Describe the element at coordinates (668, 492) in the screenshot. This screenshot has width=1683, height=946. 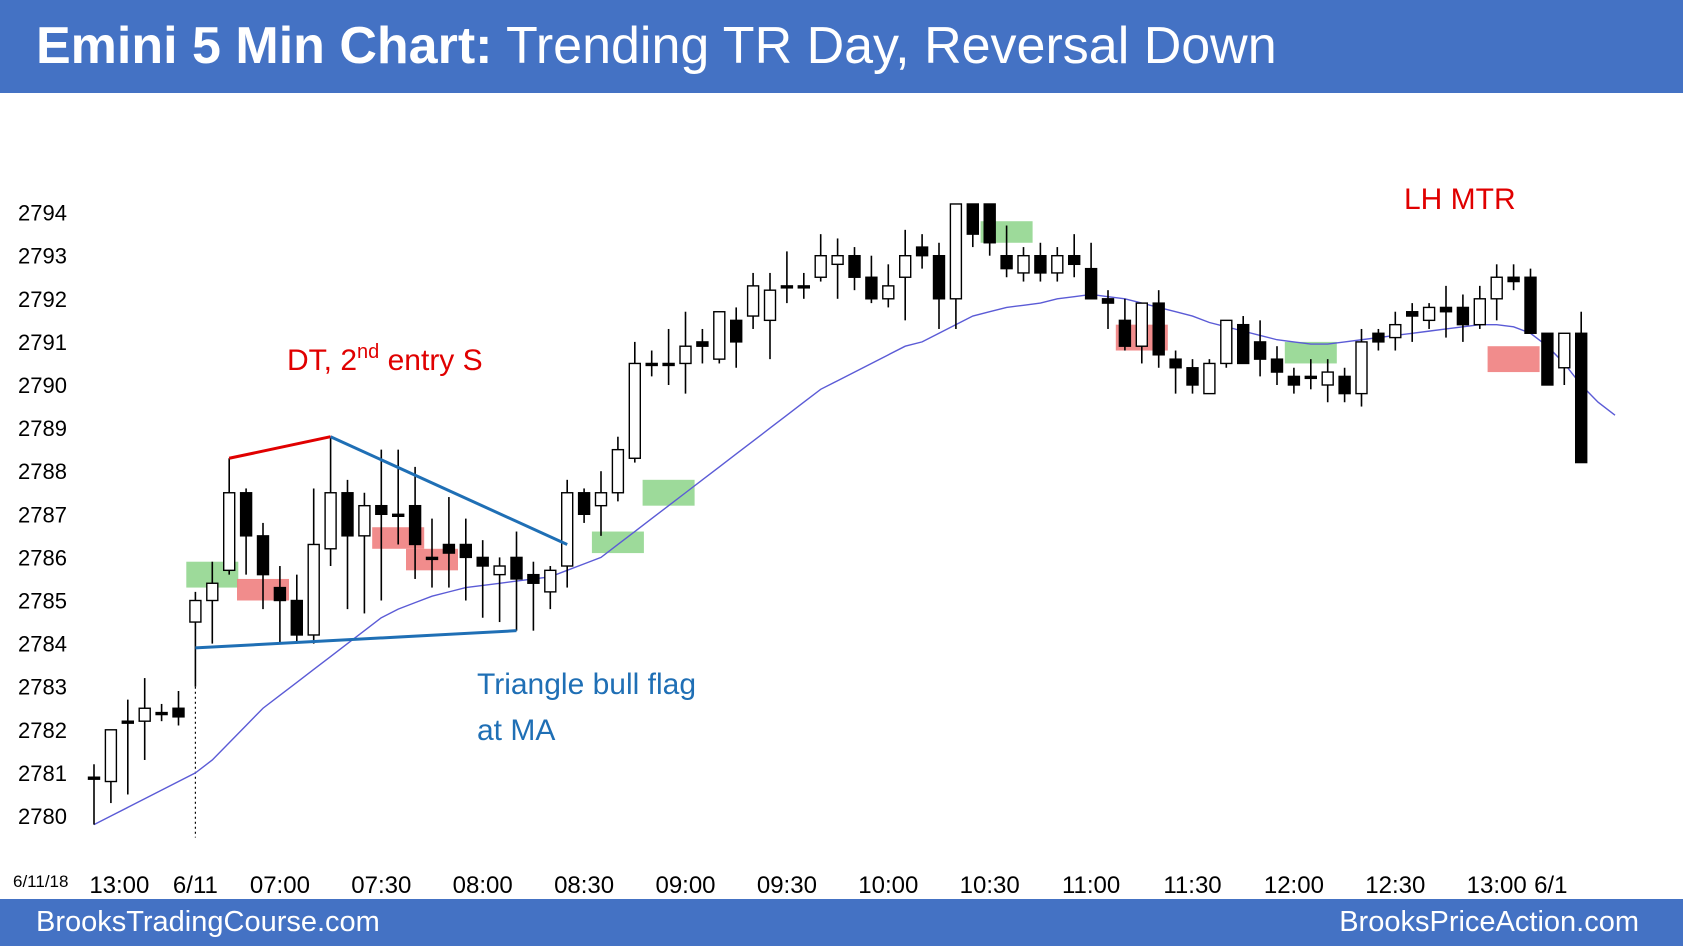
I see `bull-signal-box` at that location.